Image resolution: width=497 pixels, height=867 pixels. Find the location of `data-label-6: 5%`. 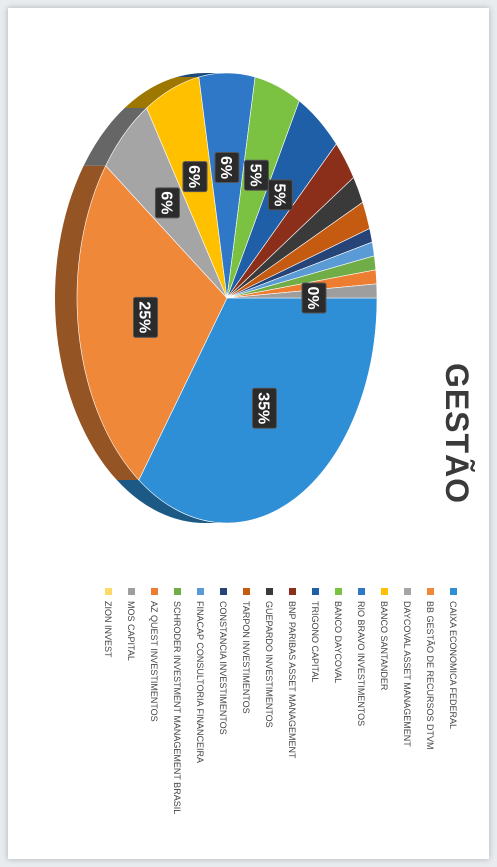

data-label-6: 5% is located at coordinates (256, 175).